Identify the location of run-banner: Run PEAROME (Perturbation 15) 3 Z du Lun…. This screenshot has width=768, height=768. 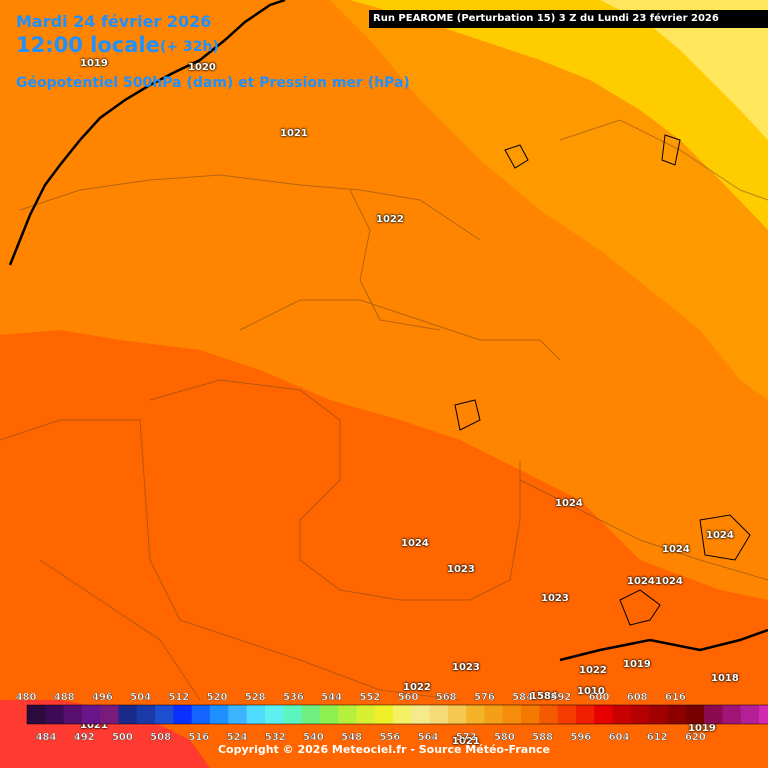
(568, 19).